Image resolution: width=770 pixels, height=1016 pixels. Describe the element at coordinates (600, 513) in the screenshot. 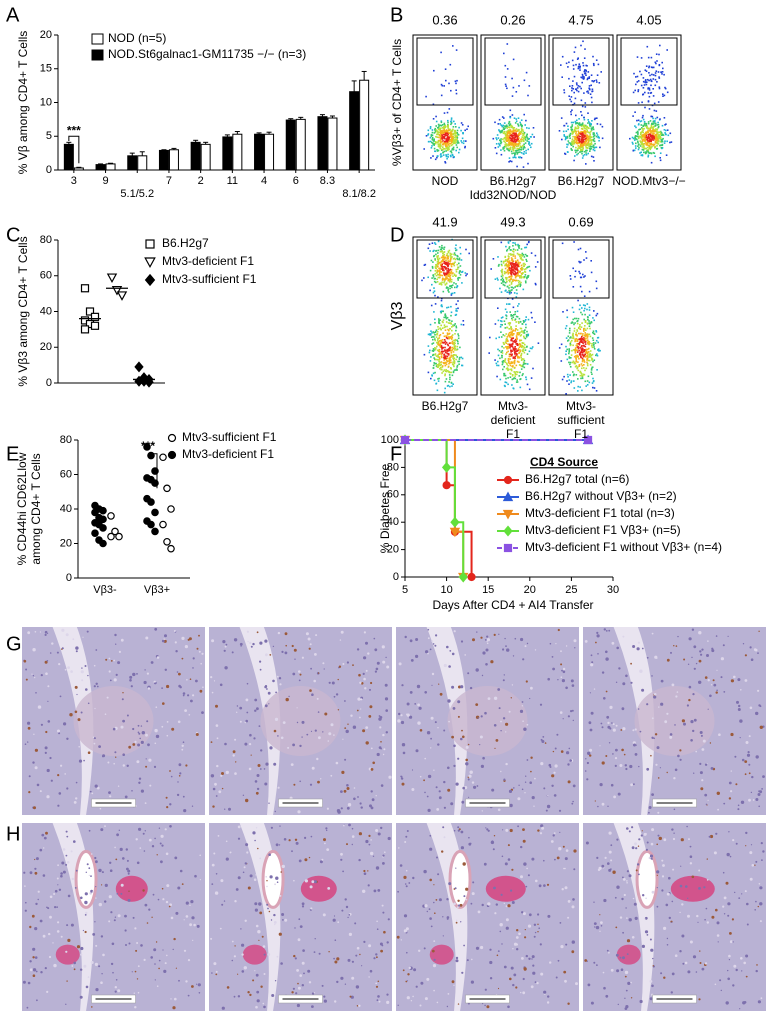

I see `legend-label: Mtv3-deficient F1 total (n=3)` at that location.